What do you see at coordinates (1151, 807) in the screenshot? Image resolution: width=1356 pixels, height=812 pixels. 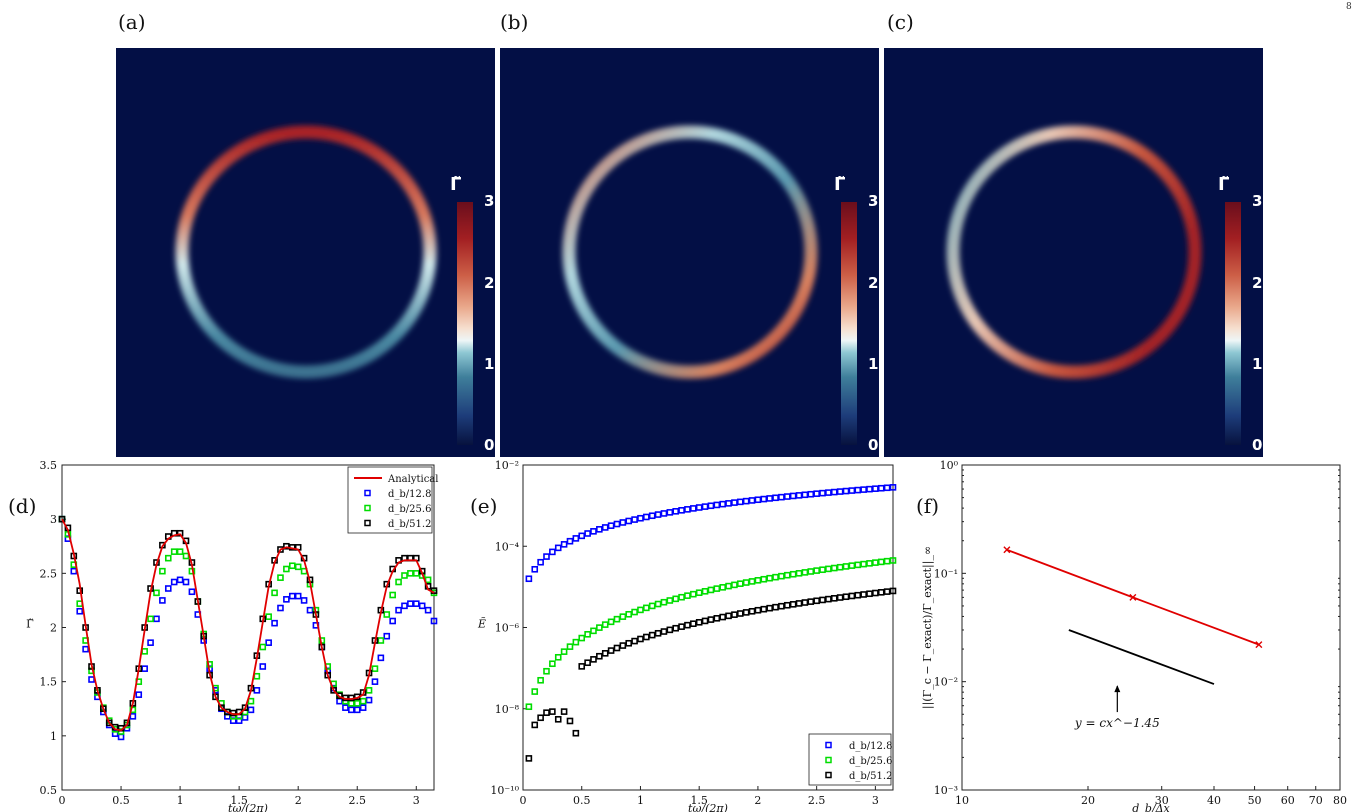 I see `chart-f-x-axis-label: d_b/Δx` at bounding box center [1151, 807].